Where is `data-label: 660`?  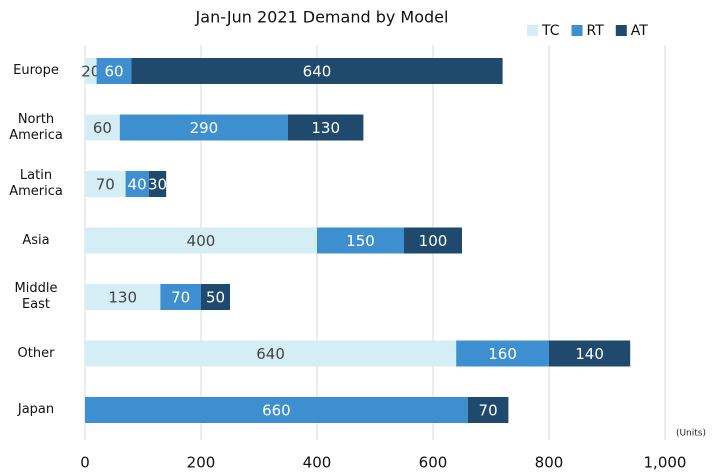
data-label: 660 is located at coordinates (276, 411).